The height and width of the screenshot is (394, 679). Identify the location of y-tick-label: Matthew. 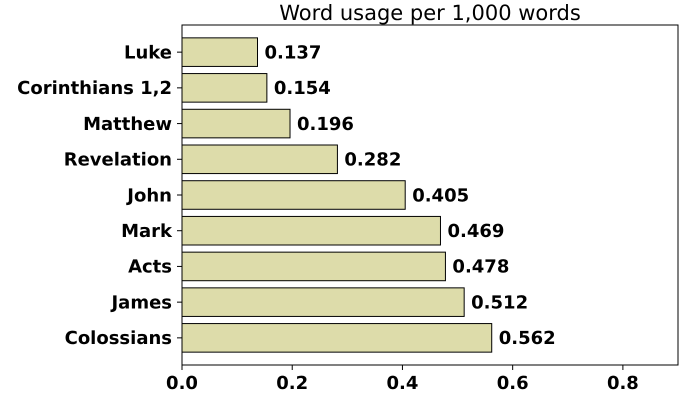
(127, 124).